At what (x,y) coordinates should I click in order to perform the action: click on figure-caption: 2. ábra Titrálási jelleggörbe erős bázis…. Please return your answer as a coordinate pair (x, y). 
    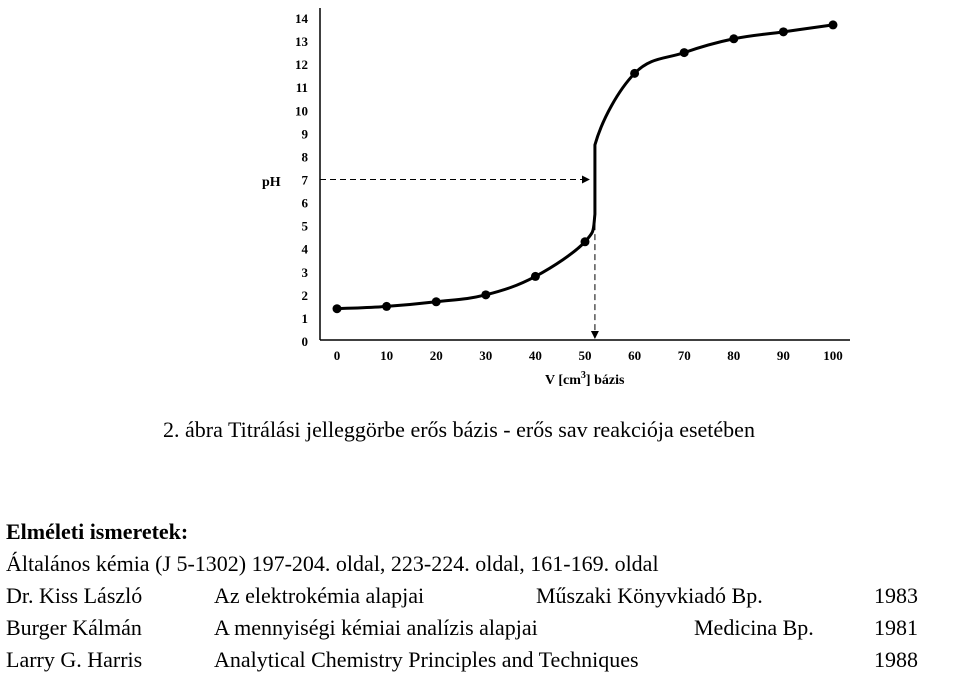
    Looking at the image, I should click on (459, 429).